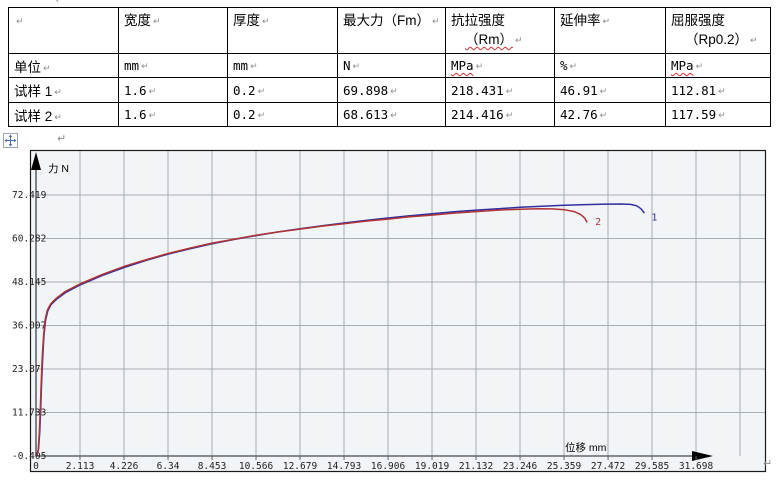 Image resolution: width=776 pixels, height=482 pixels. I want to click on x-axis-title: 位移 mm, so click(586, 447).